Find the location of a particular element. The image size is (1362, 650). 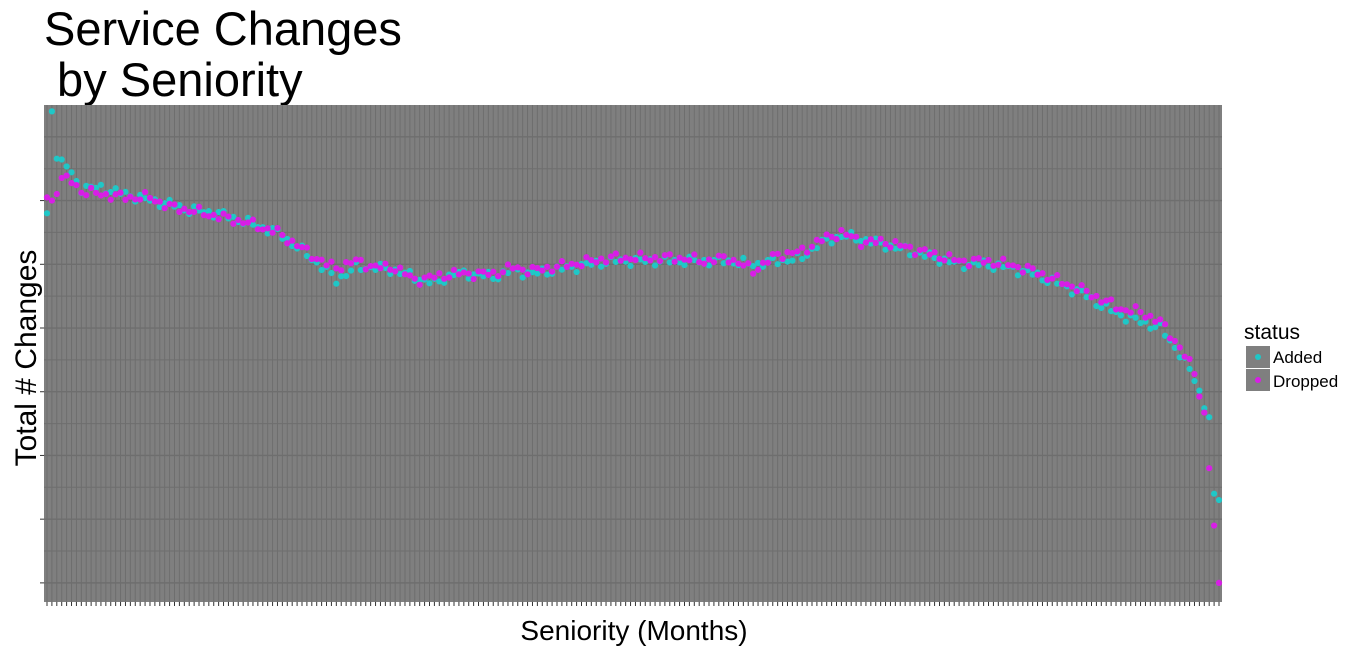

y-axis-label: Total # Changes is located at coordinates (26, 358).